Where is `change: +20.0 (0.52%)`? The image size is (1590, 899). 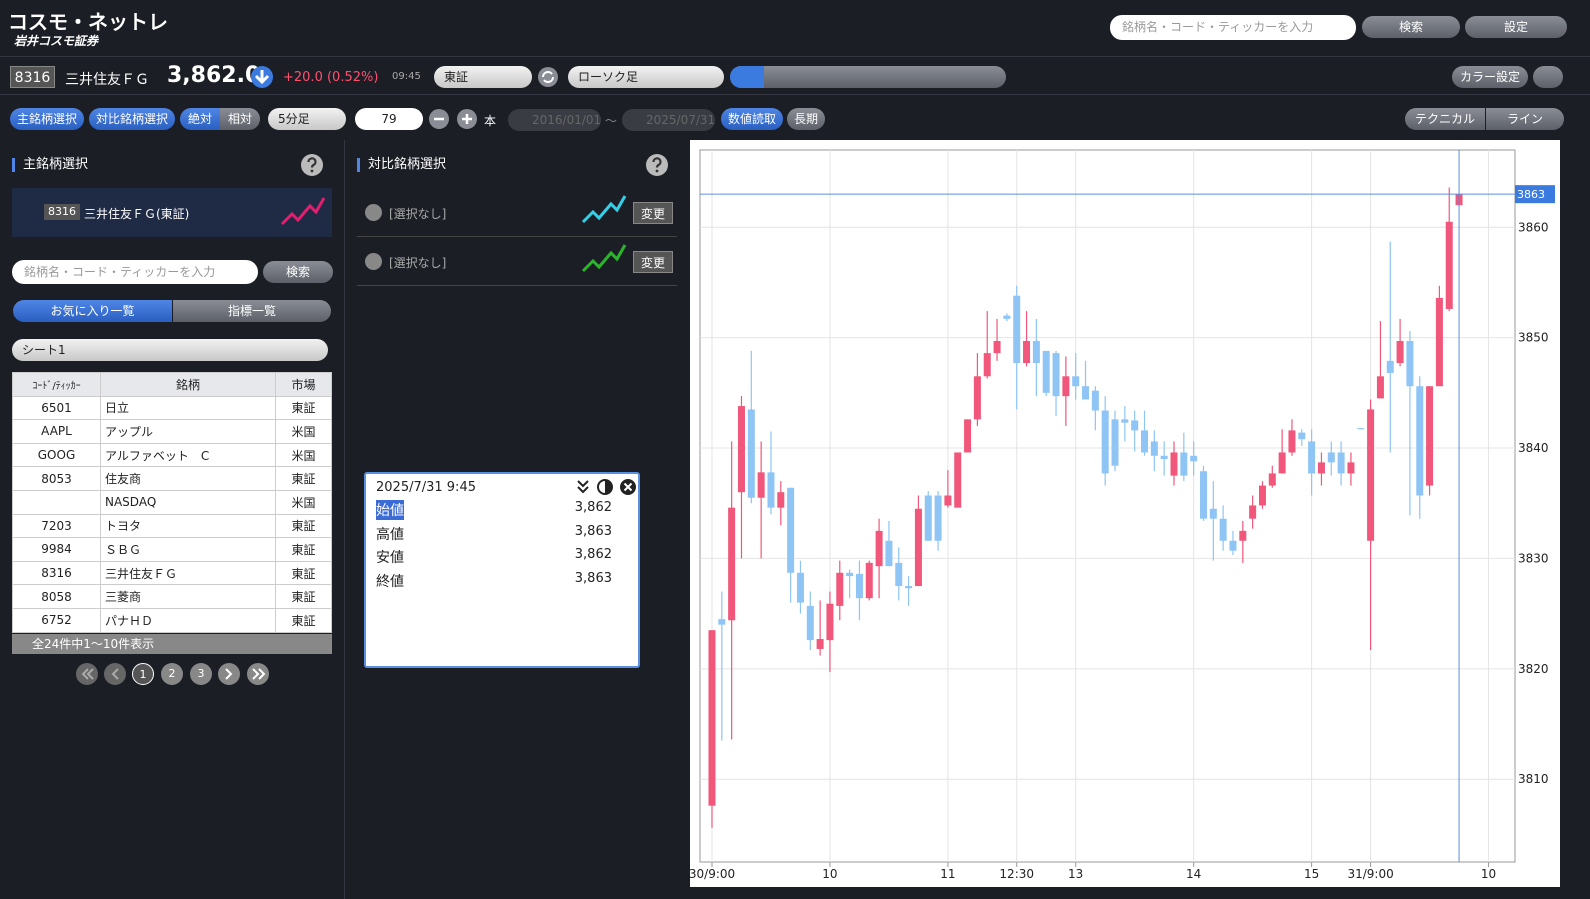
change: +20.0 (0.52%) is located at coordinates (331, 77).